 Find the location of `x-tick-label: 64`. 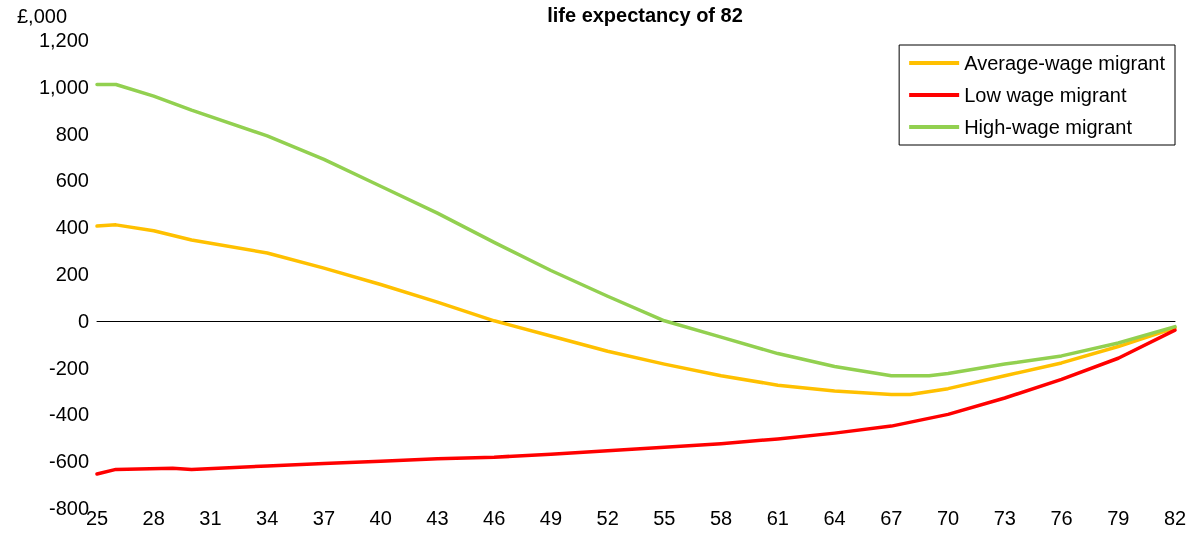

x-tick-label: 64 is located at coordinates (834, 518).